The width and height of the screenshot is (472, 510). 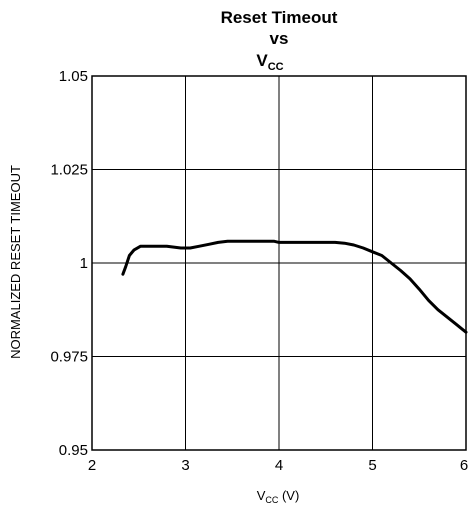 I want to click on x-tick-label: 6, so click(x=464, y=465).